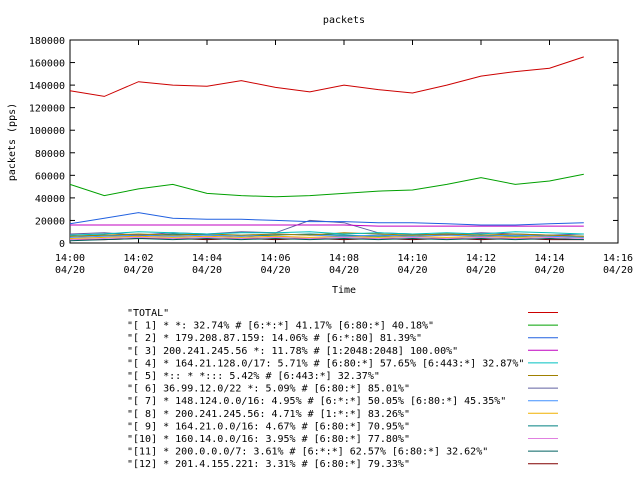 This screenshot has height=480, width=640. I want to click on x-tick-time: 14:06, so click(275, 258).